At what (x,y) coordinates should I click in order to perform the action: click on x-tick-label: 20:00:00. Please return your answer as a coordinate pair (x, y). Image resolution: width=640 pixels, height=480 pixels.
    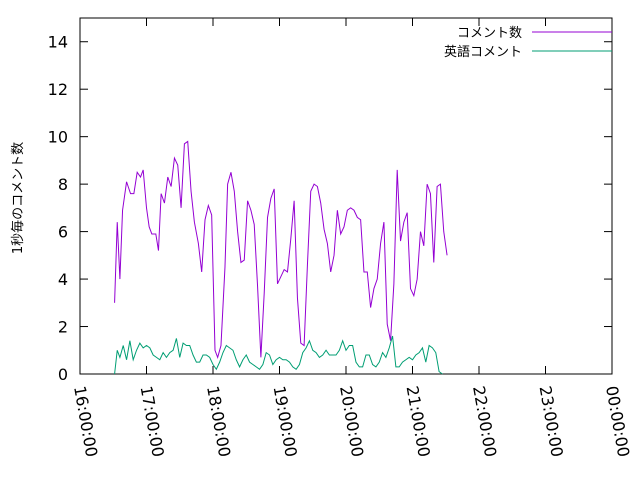
    Looking at the image, I should click on (351, 421).